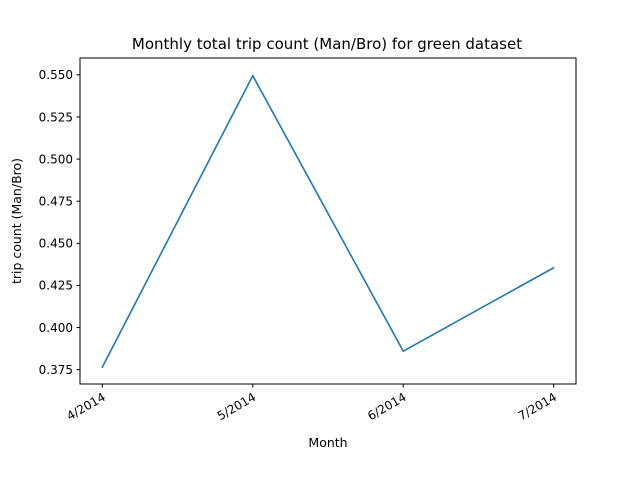 This screenshot has width=640, height=480. Describe the element at coordinates (56, 286) in the screenshot. I see `y-tick-label: 0.425` at that location.